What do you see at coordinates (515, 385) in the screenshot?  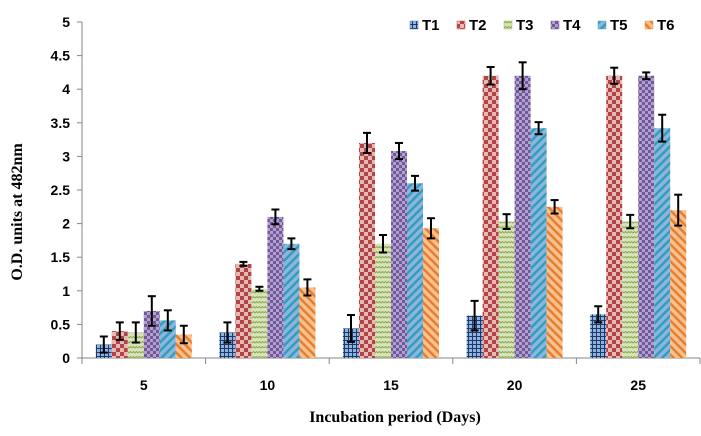 I see `x-tick-label: 20` at bounding box center [515, 385].